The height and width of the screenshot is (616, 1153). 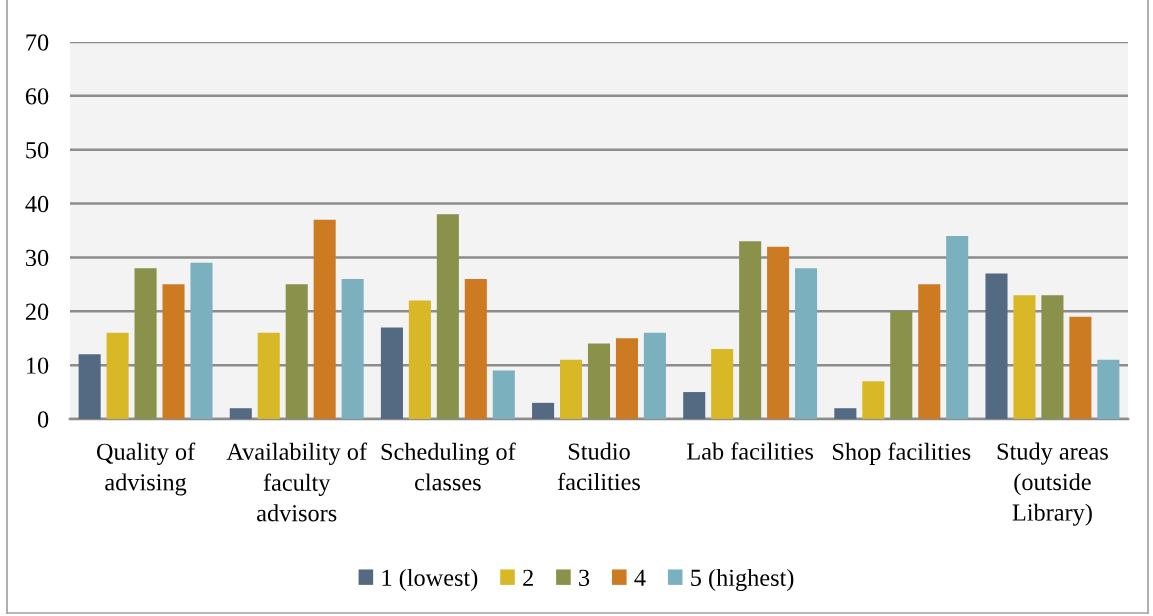 I want to click on y-tick-label: 20, so click(x=37, y=311).